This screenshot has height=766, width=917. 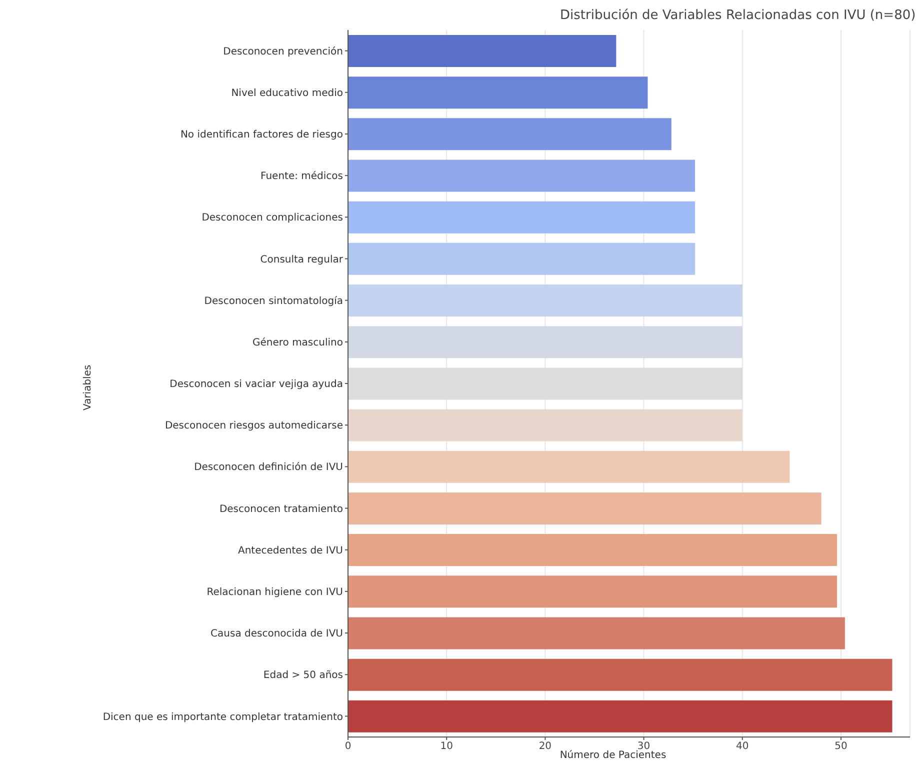 I want to click on y-tick-label: Desconocen tratamiento, so click(x=281, y=509).